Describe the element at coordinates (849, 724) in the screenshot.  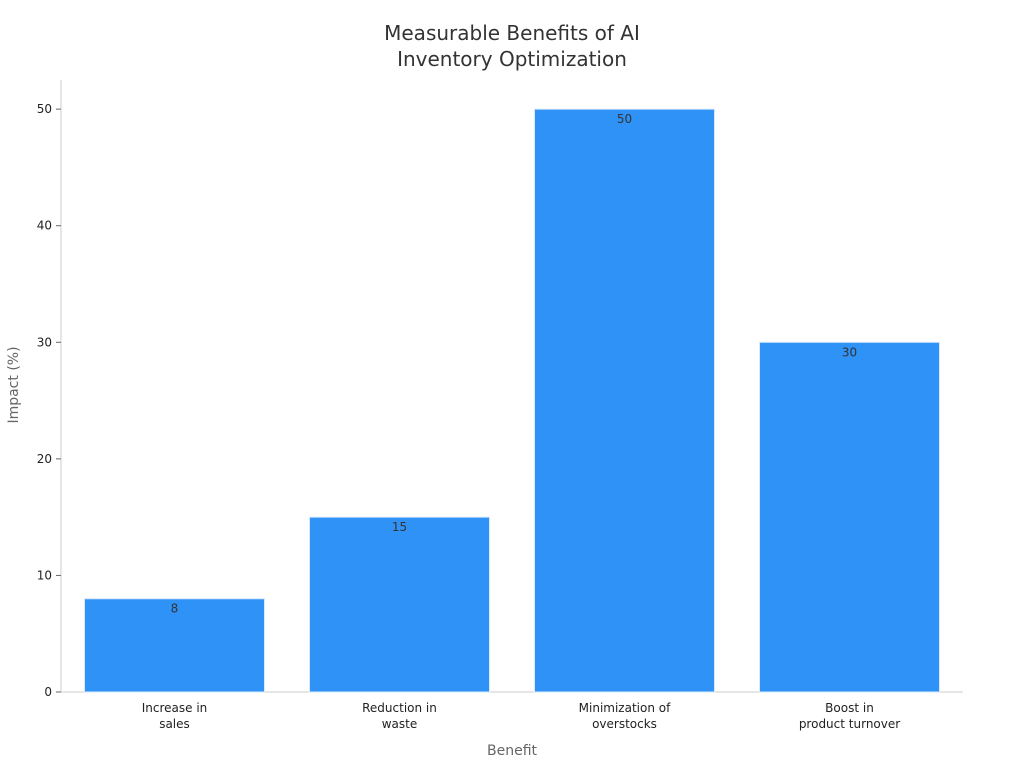
I see `x-category-label: product turnover` at that location.